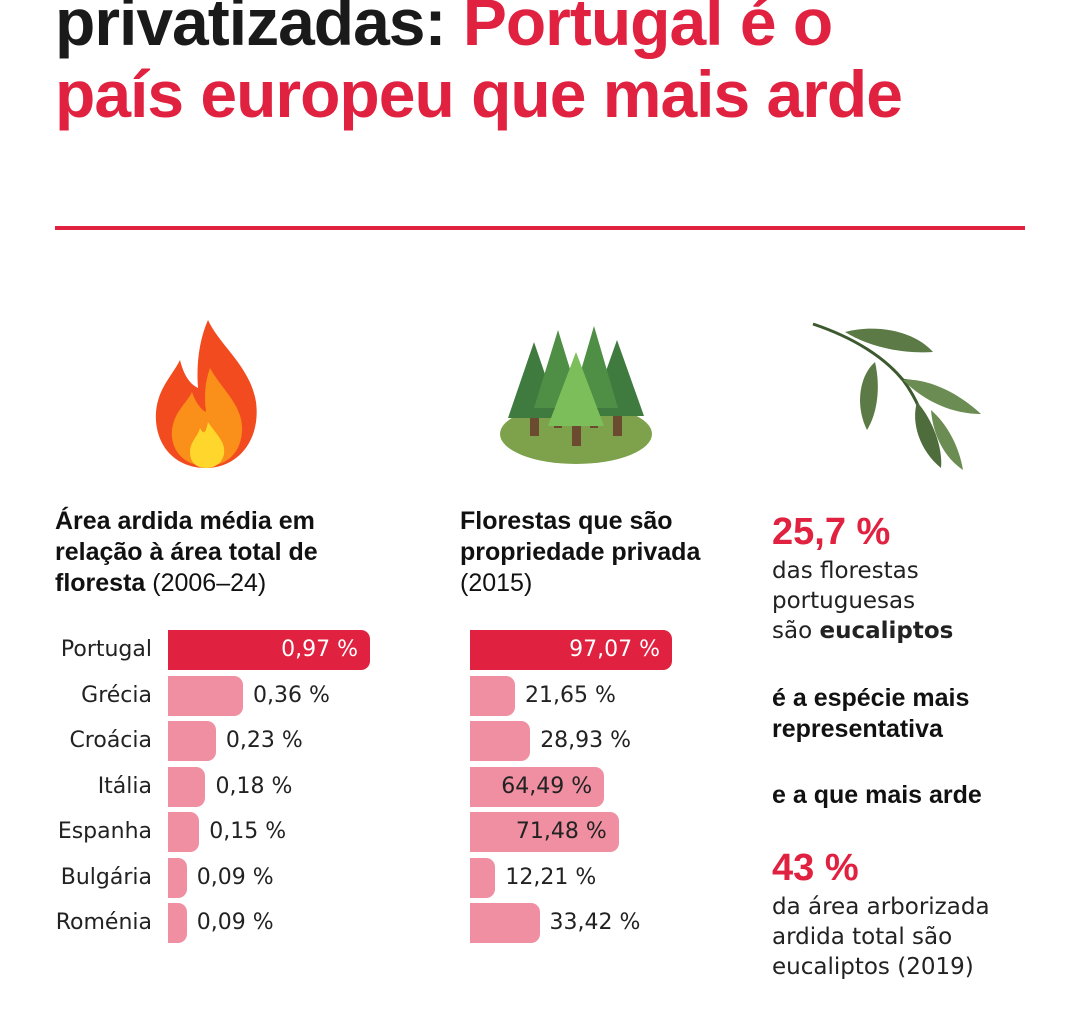  I want to click on species-note-line2: representativa, so click(857, 729).